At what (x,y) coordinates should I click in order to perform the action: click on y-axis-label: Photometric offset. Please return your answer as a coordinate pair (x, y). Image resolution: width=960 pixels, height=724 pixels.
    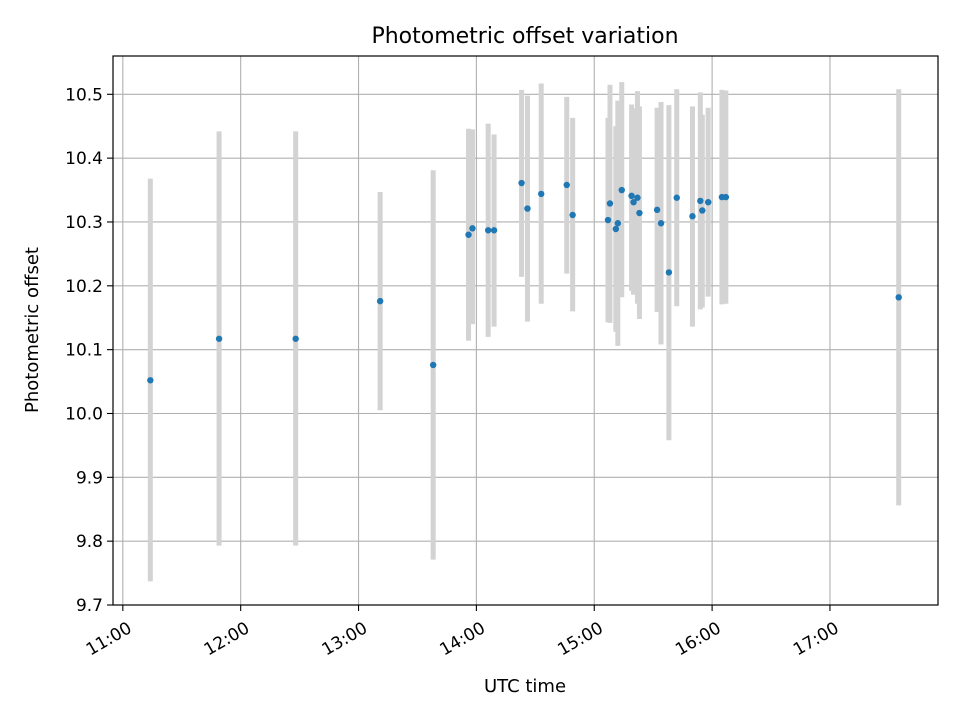
    Looking at the image, I should click on (32, 330).